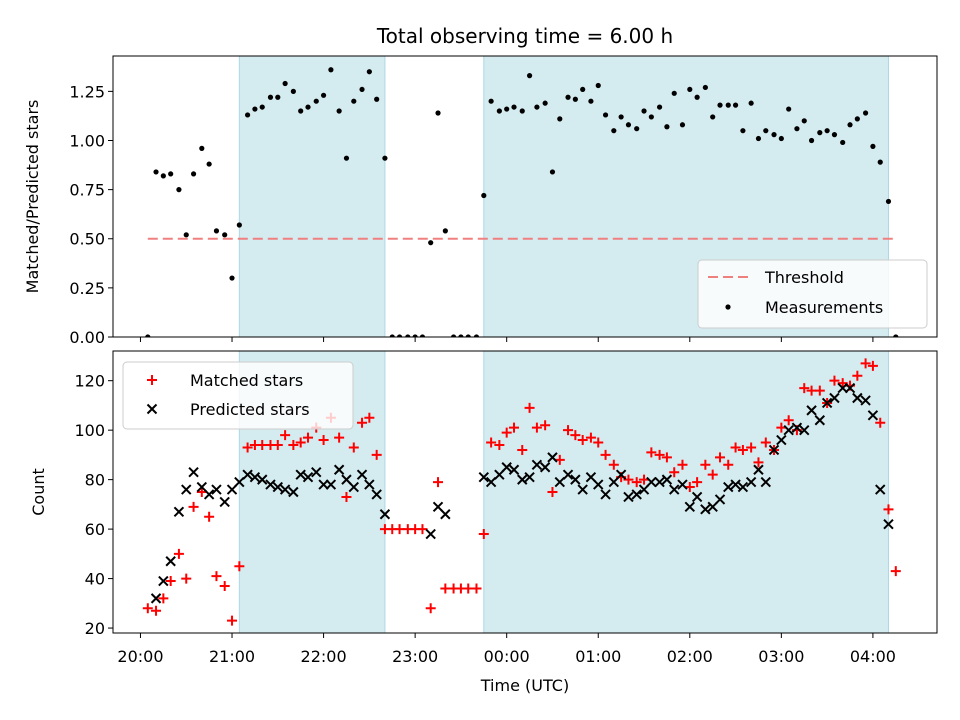 This screenshot has width=960, height=720. What do you see at coordinates (250, 409) in the screenshot?
I see `legend-predicted-label: Predicted stars` at bounding box center [250, 409].